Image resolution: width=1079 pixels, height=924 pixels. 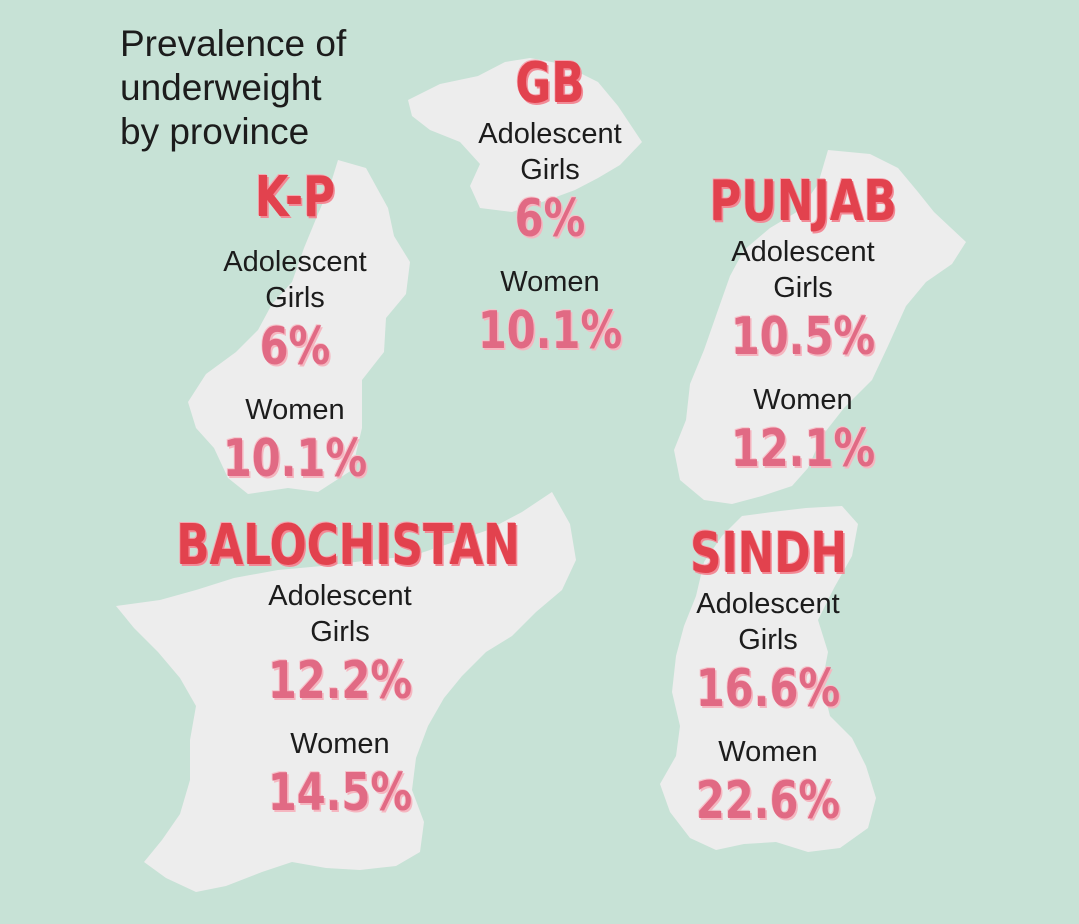 What do you see at coordinates (348, 545) in the screenshot?
I see `province-name-balochistan: BALOCHISTAN` at bounding box center [348, 545].